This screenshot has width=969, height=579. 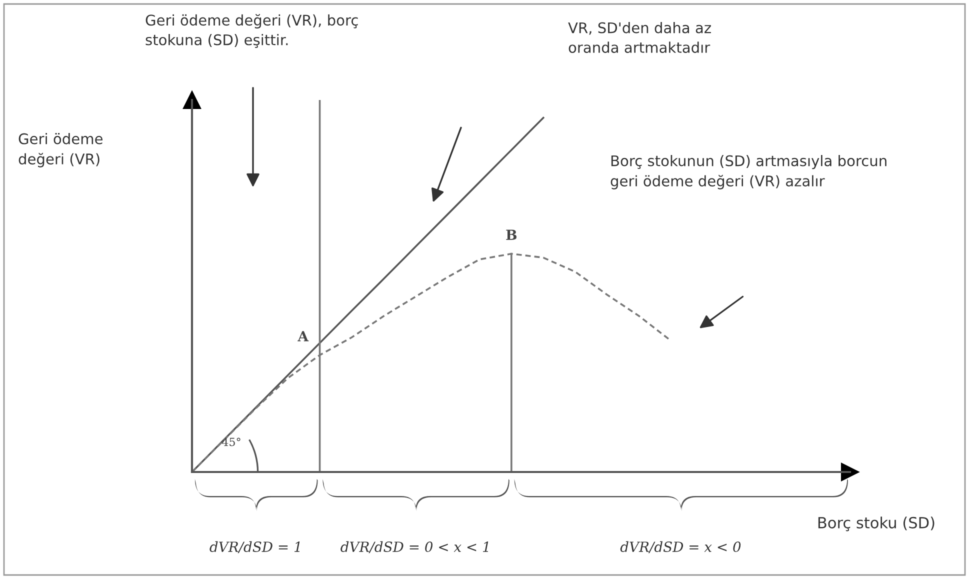 What do you see at coordinates (252, 31) in the screenshot?
I see `text: Geri ödeme değeri (VR), borç stokuna (SD) eşittir.` at bounding box center [252, 31].